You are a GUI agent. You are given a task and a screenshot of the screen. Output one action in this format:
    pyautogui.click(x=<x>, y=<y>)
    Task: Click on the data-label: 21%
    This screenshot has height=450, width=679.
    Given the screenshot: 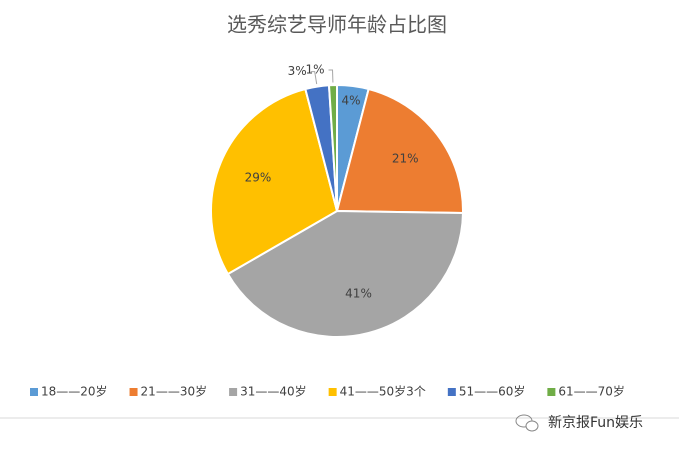 What is the action you would take?
    pyautogui.click(x=405, y=159)
    